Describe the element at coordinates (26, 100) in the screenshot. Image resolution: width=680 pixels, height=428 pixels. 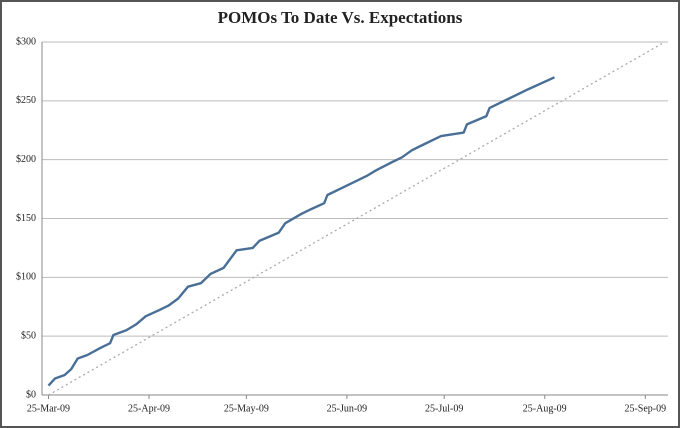
I see `y-tick-label: $250` at that location.